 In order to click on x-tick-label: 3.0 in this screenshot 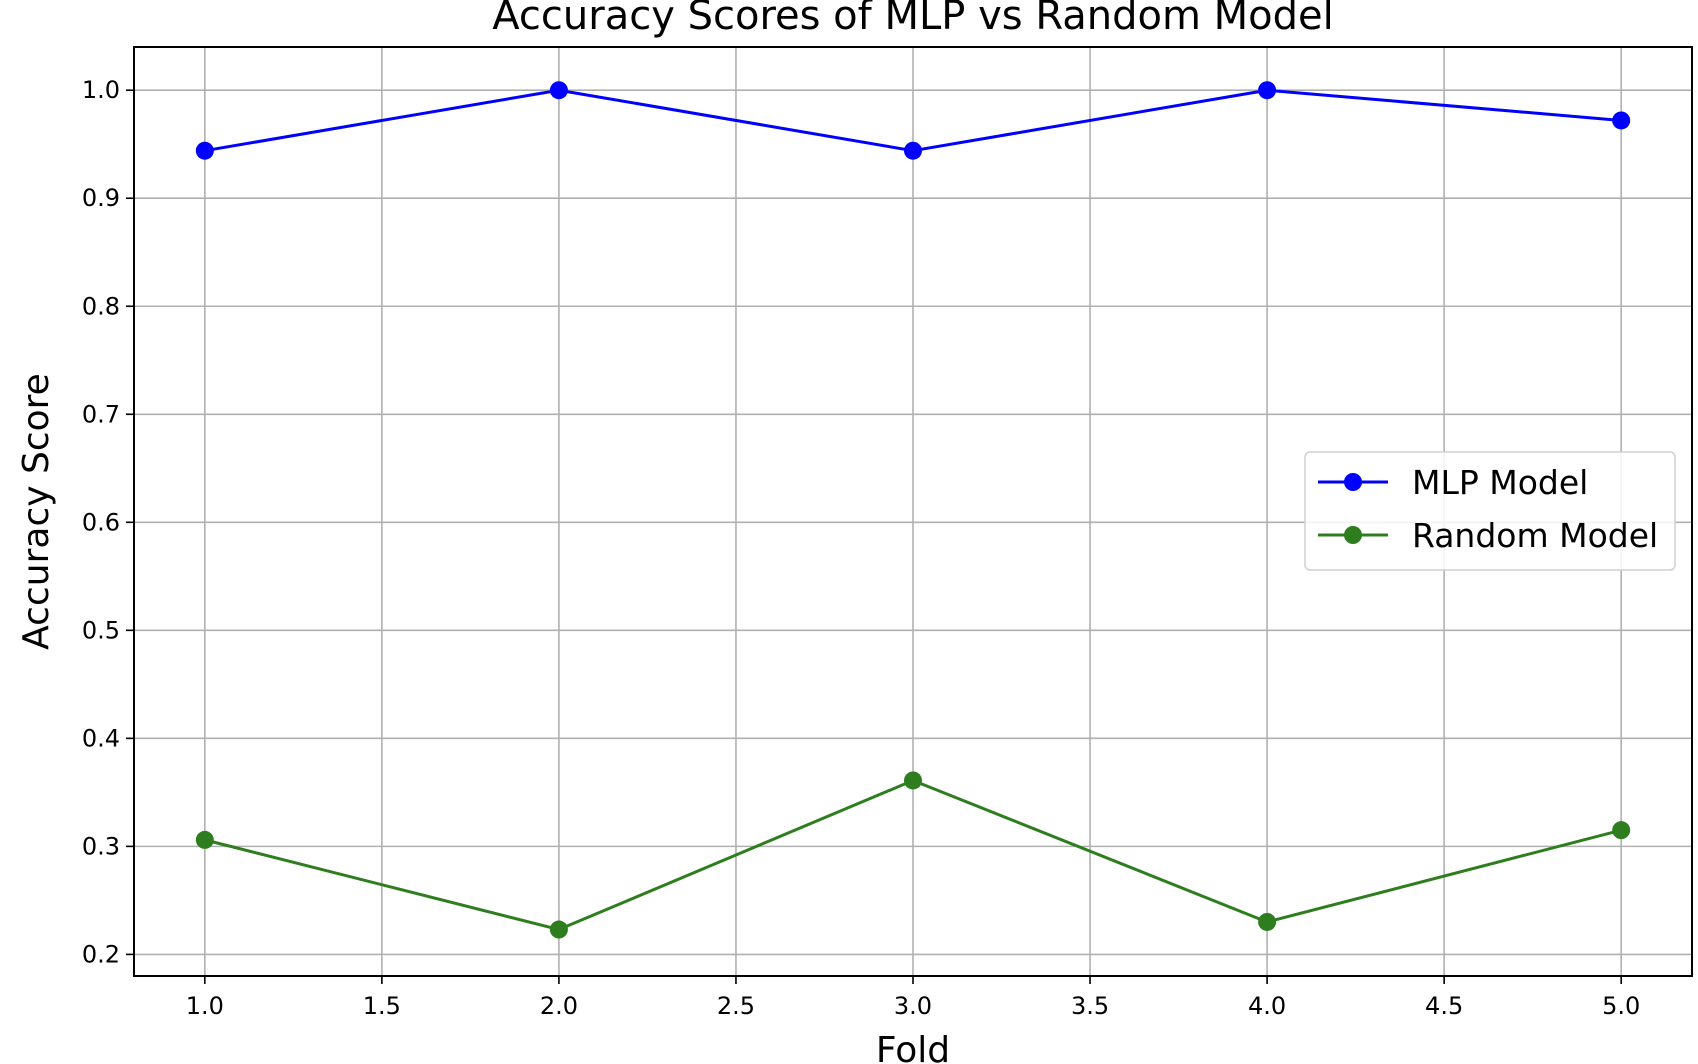, I will do `click(913, 1006)`.